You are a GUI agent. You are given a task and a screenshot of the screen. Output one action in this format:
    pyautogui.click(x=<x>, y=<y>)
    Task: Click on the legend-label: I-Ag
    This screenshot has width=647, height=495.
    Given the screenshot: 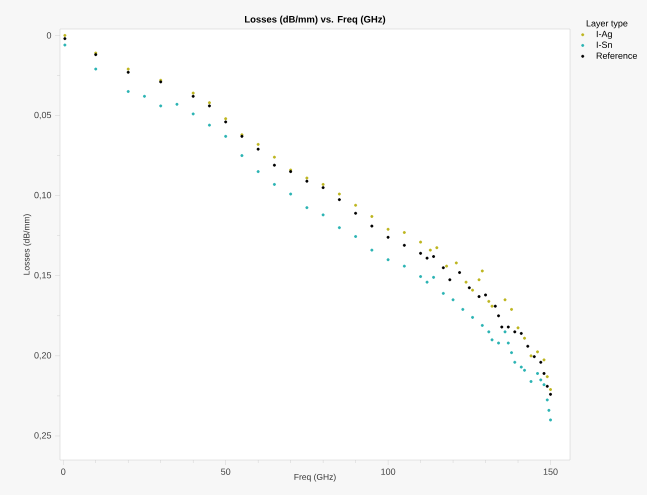 What is the action you would take?
    pyautogui.click(x=604, y=34)
    